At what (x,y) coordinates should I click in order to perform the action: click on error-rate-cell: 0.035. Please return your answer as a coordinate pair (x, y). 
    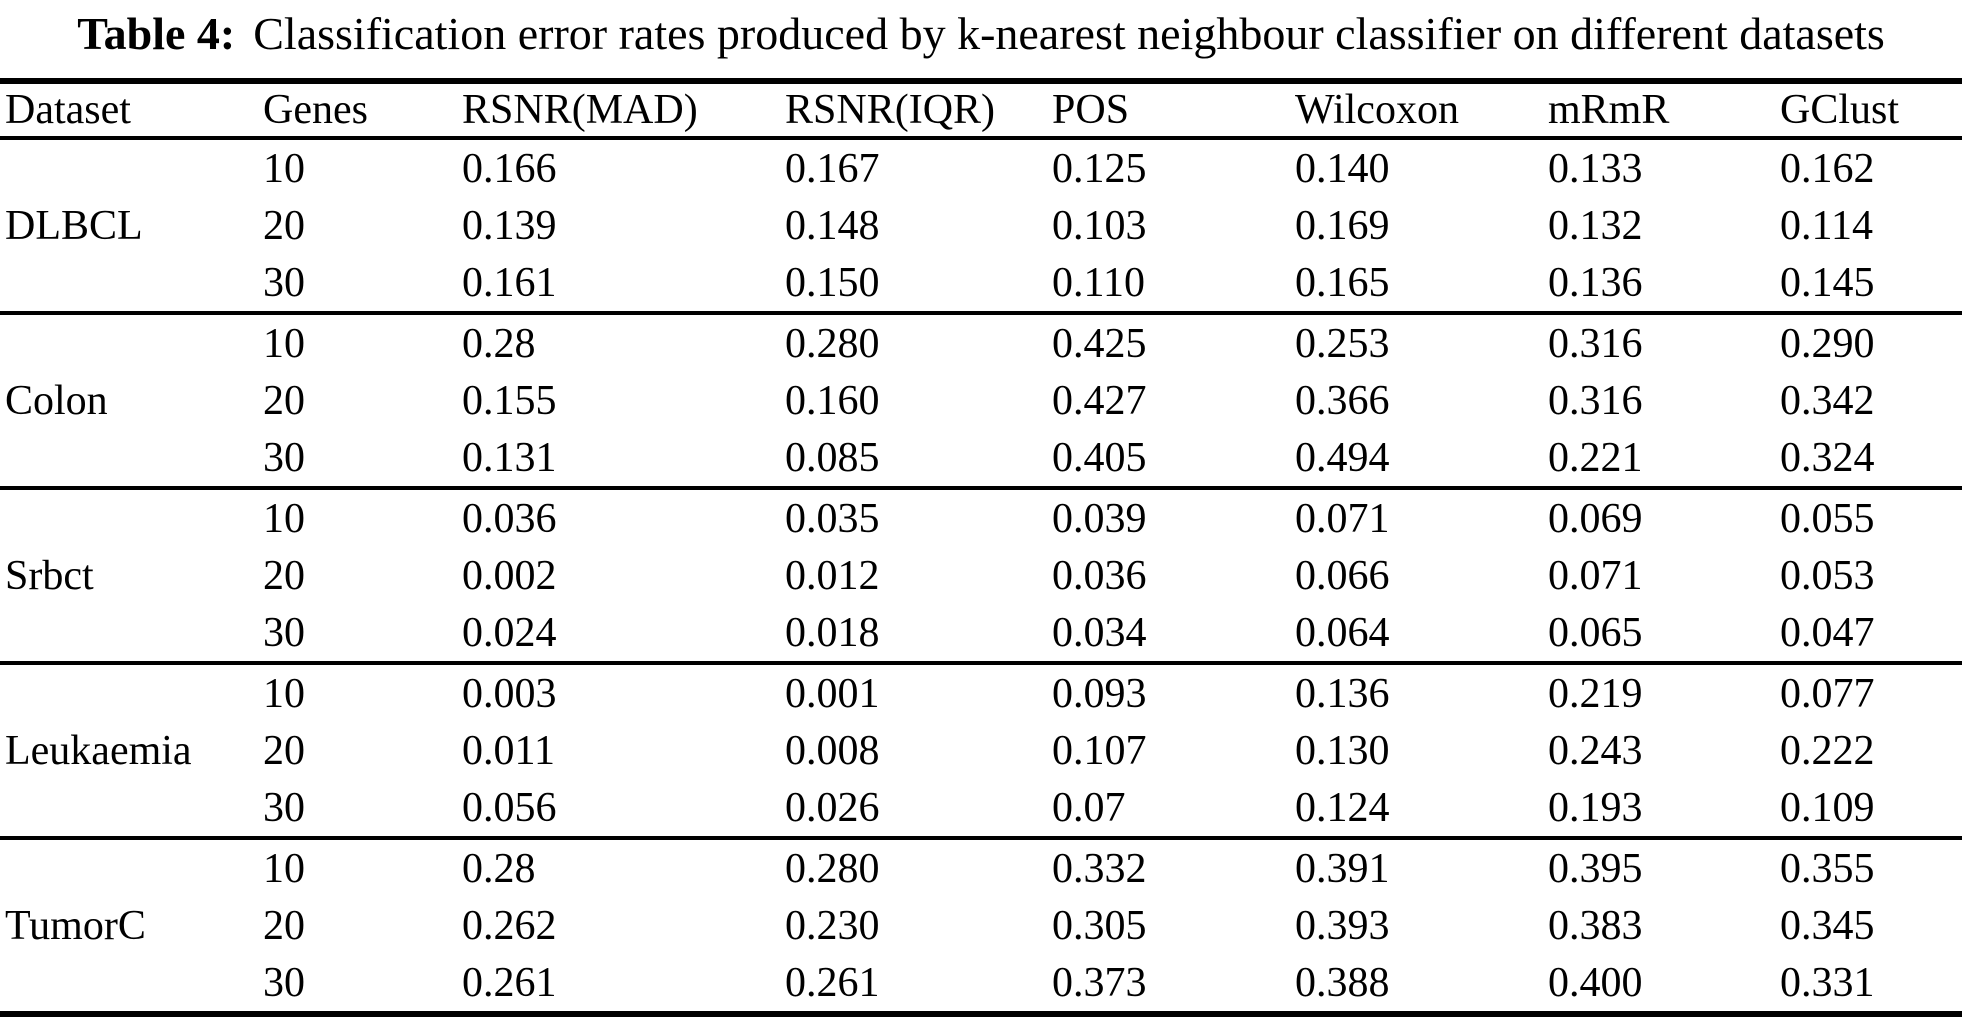
    Looking at the image, I should click on (832, 518).